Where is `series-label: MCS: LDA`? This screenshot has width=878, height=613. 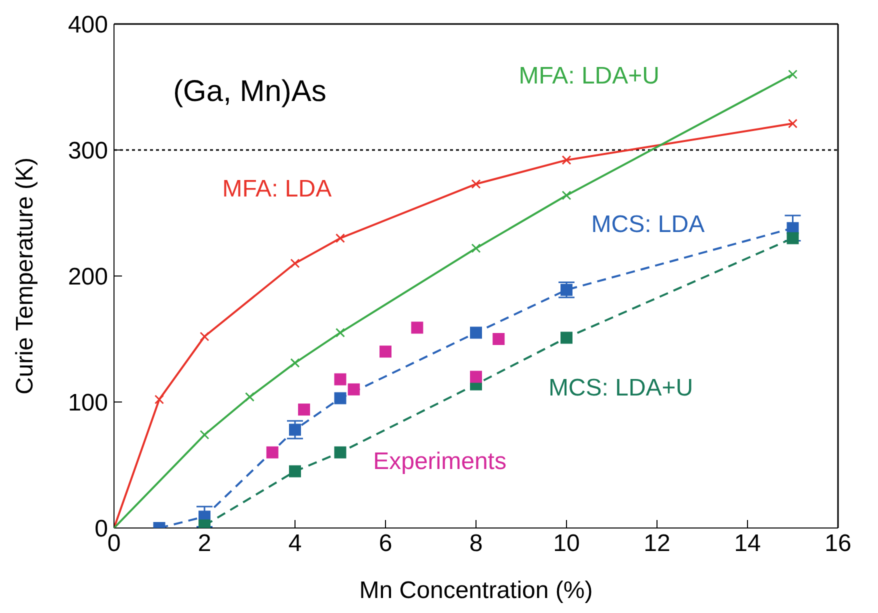 series-label: MCS: LDA is located at coordinates (648, 224).